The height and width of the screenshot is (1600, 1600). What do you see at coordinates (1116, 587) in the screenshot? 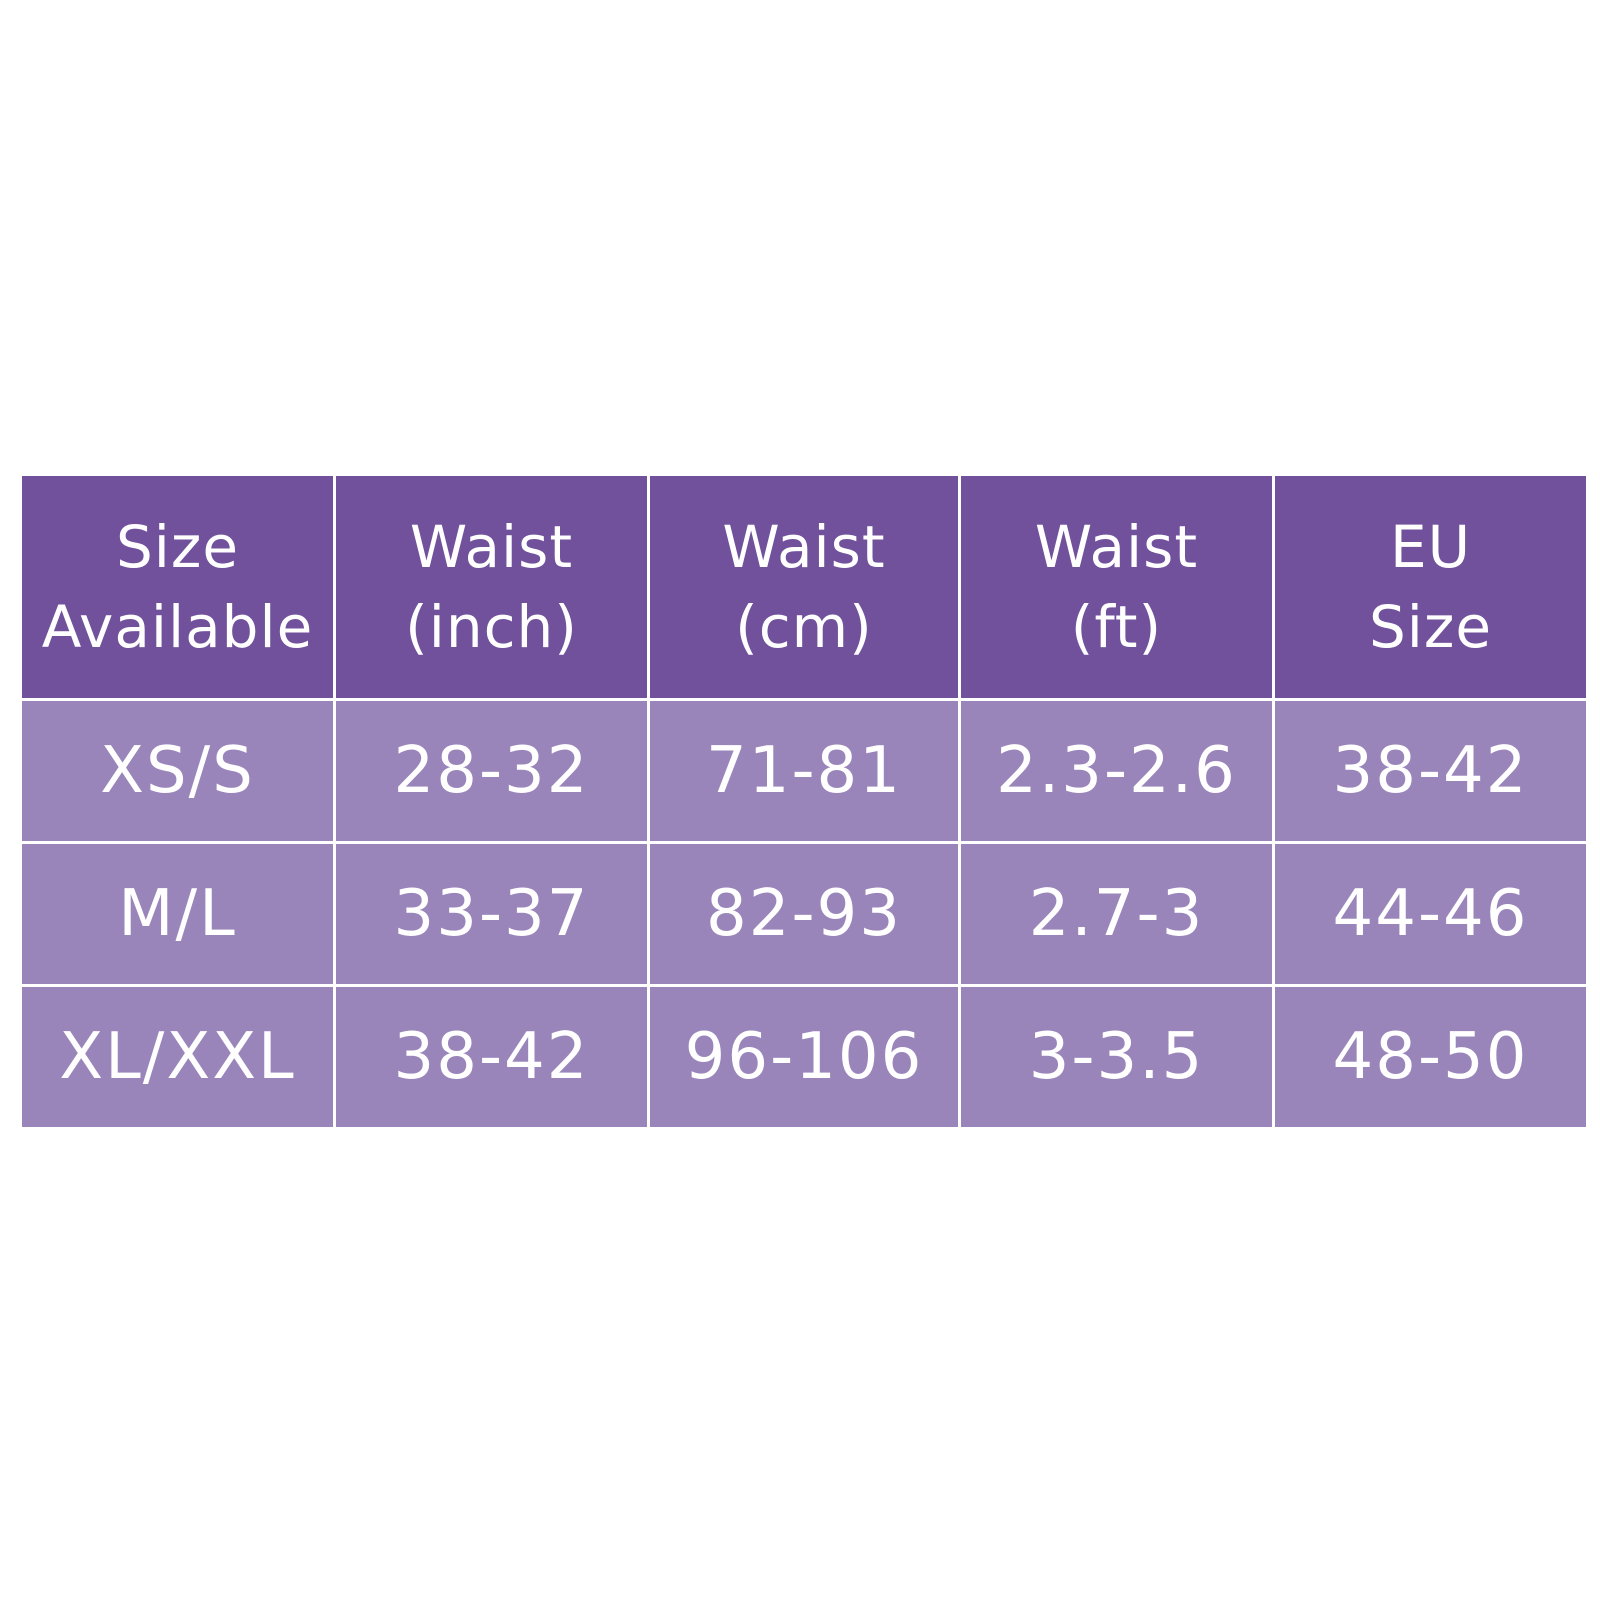
I see `header-waist-ft: Waist (ft)` at bounding box center [1116, 587].